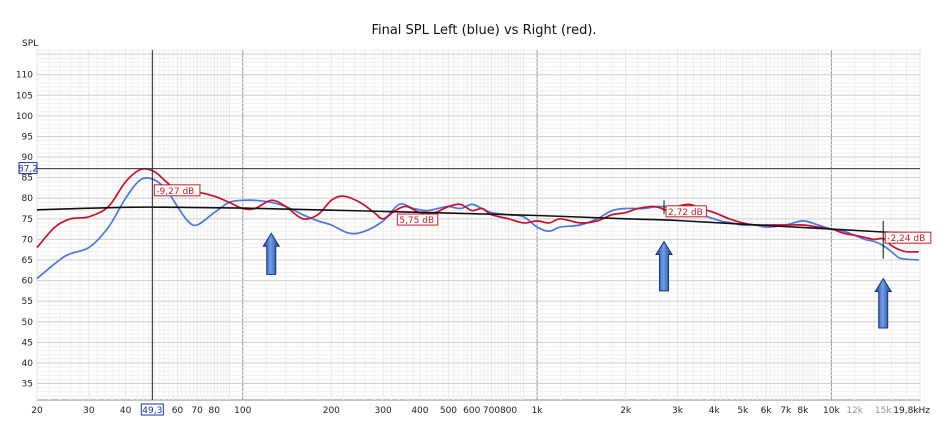 Image resolution: width=947 pixels, height=424 pixels. Describe the element at coordinates (483, 30) in the screenshot. I see `chart-title: Final SPL Left (blue) vs Right (red).` at that location.